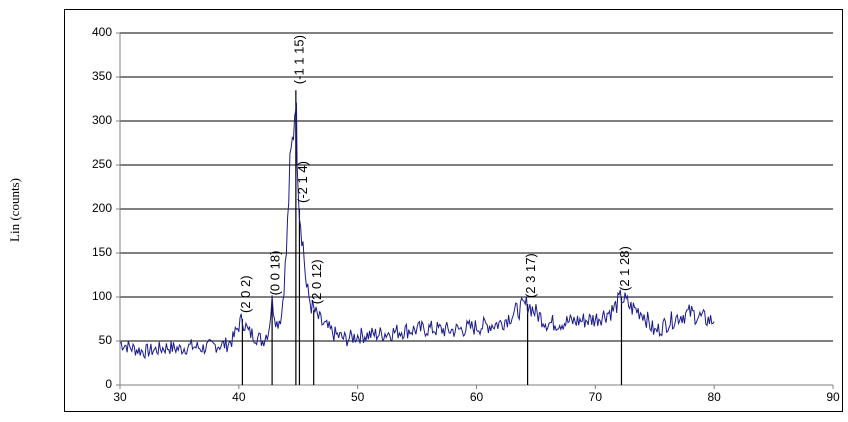  What do you see at coordinates (530, 275) in the screenshot?
I see `peak-label: (2 3 17)` at bounding box center [530, 275].